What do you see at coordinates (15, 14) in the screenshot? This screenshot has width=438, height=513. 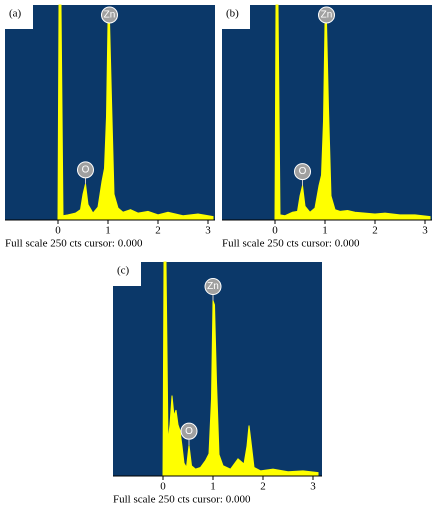 I see `panel-label: (a)` at bounding box center [15, 14].